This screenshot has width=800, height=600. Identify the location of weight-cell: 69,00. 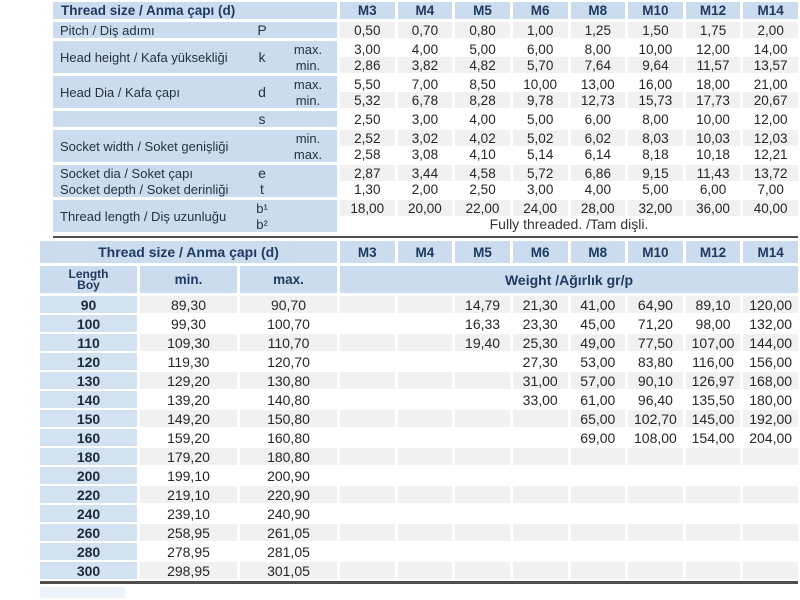
(598, 437).